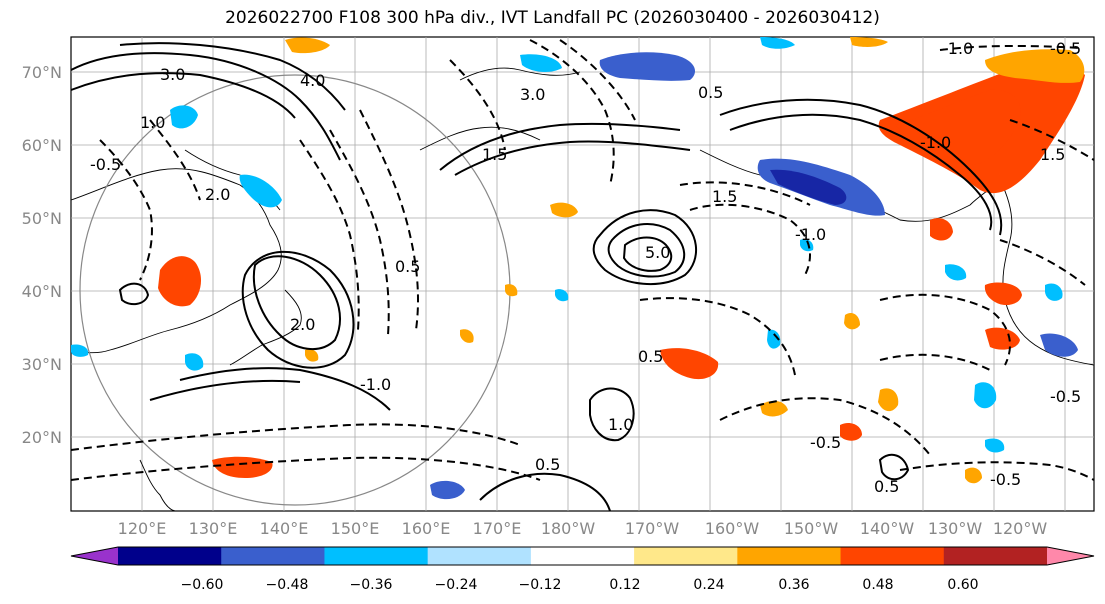  Describe the element at coordinates (42, 291) in the screenshot. I see `lat-tick-label: 40°N` at that location.